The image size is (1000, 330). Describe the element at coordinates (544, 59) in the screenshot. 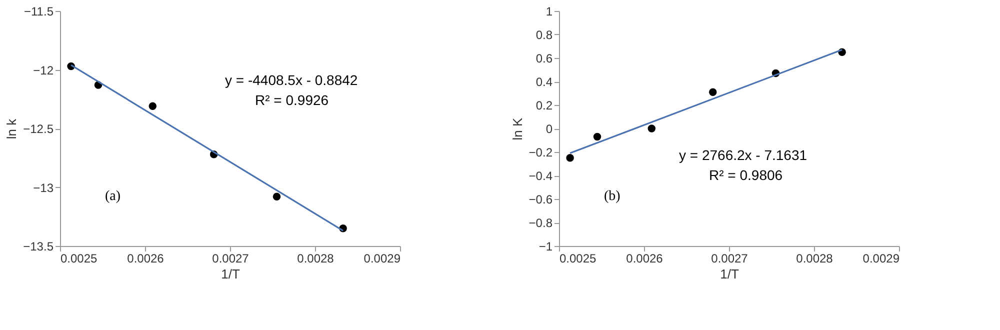

I see `y-tick-label: 0.6` at that location.